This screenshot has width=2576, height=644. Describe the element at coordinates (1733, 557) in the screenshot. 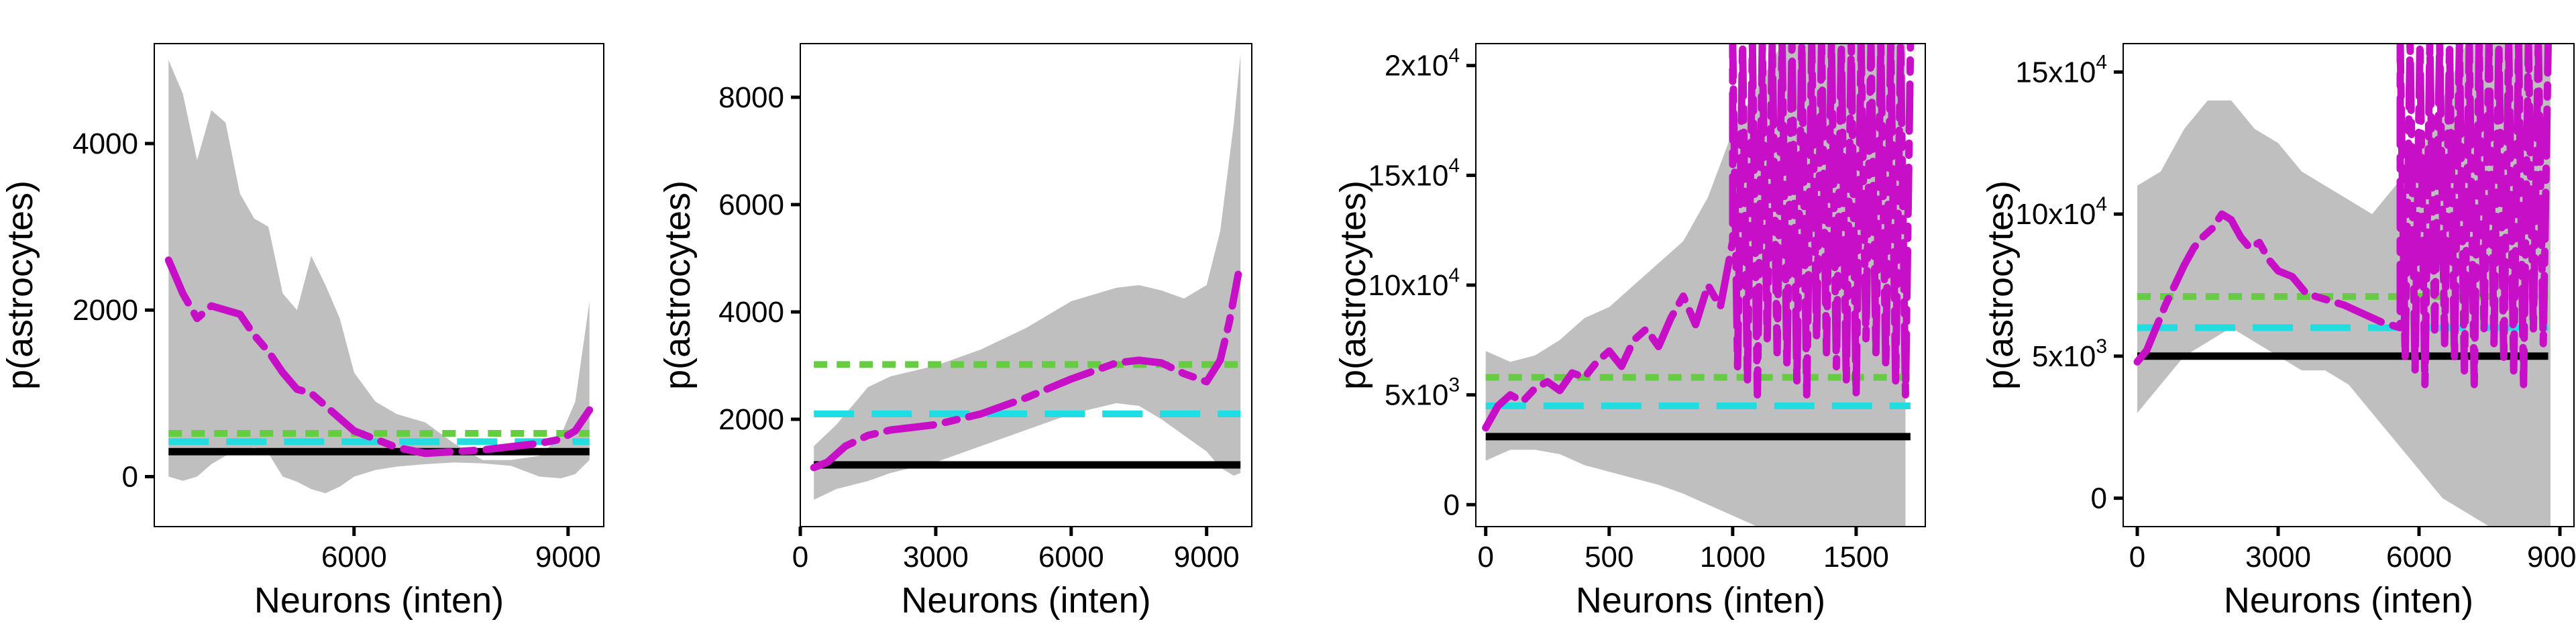

I see `x-tick-label: 1000` at that location.